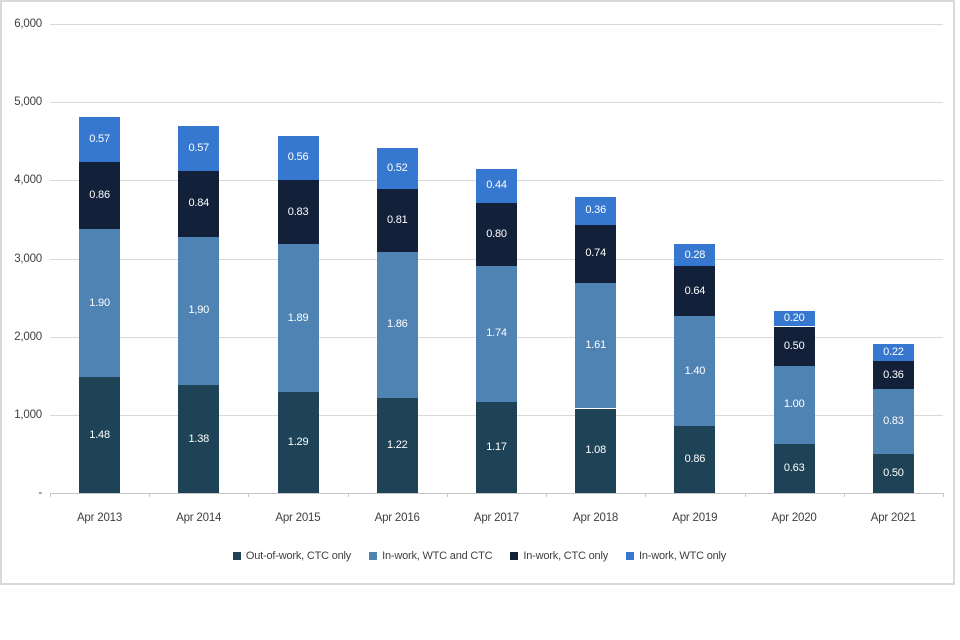 The height and width of the screenshot is (640, 960). I want to click on bar-value-label: 1.08, so click(595, 450).